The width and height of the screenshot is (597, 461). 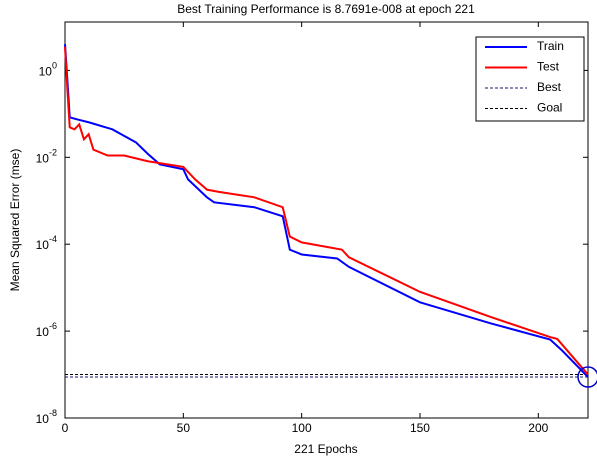 I want to click on legend-label: Train, so click(x=550, y=46).